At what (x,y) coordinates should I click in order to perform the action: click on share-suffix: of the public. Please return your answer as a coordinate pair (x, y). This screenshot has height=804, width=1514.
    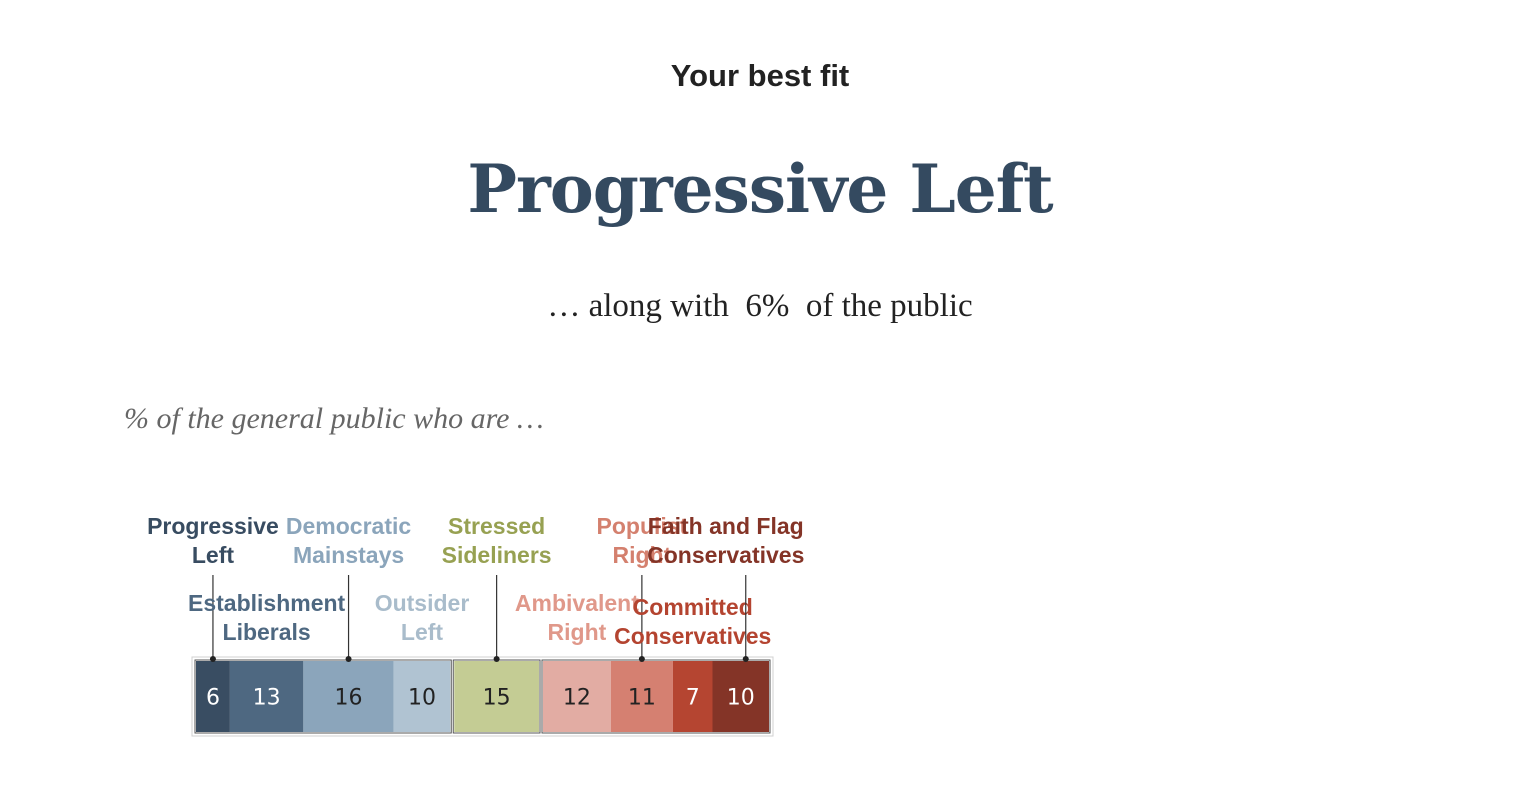
    Looking at the image, I should click on (885, 306).